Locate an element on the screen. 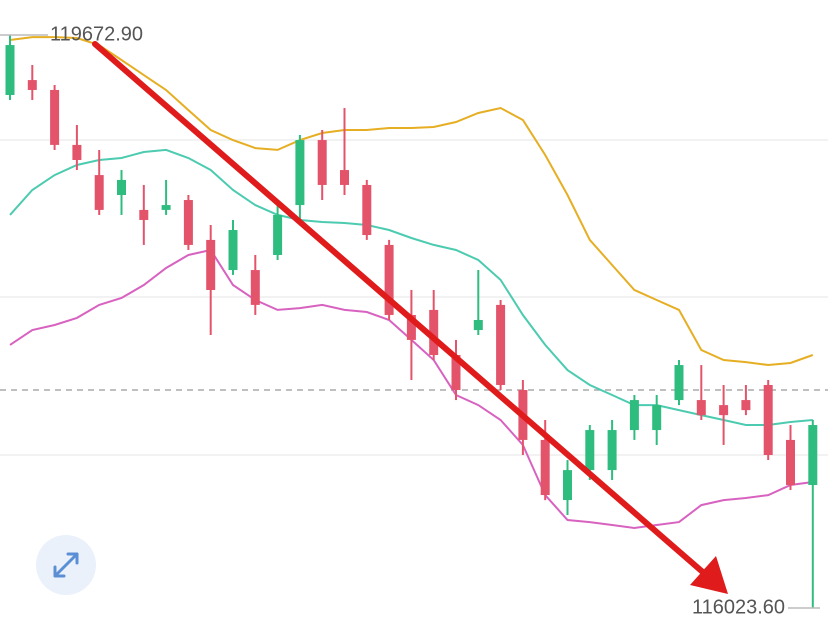 The height and width of the screenshot is (630, 828). high-marker-label: 119672.90 is located at coordinates (96, 34).